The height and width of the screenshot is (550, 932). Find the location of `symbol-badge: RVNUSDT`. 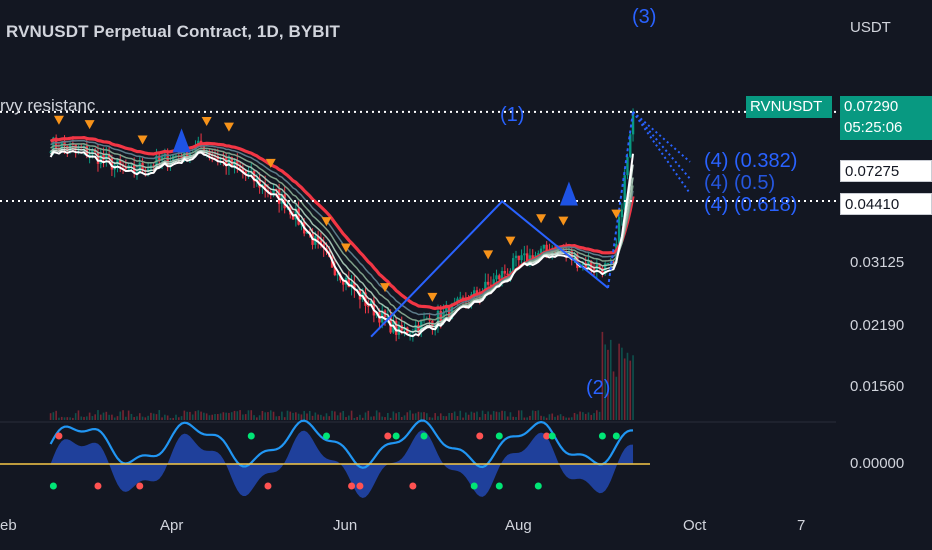

symbol-badge: RVNUSDT is located at coordinates (789, 107).